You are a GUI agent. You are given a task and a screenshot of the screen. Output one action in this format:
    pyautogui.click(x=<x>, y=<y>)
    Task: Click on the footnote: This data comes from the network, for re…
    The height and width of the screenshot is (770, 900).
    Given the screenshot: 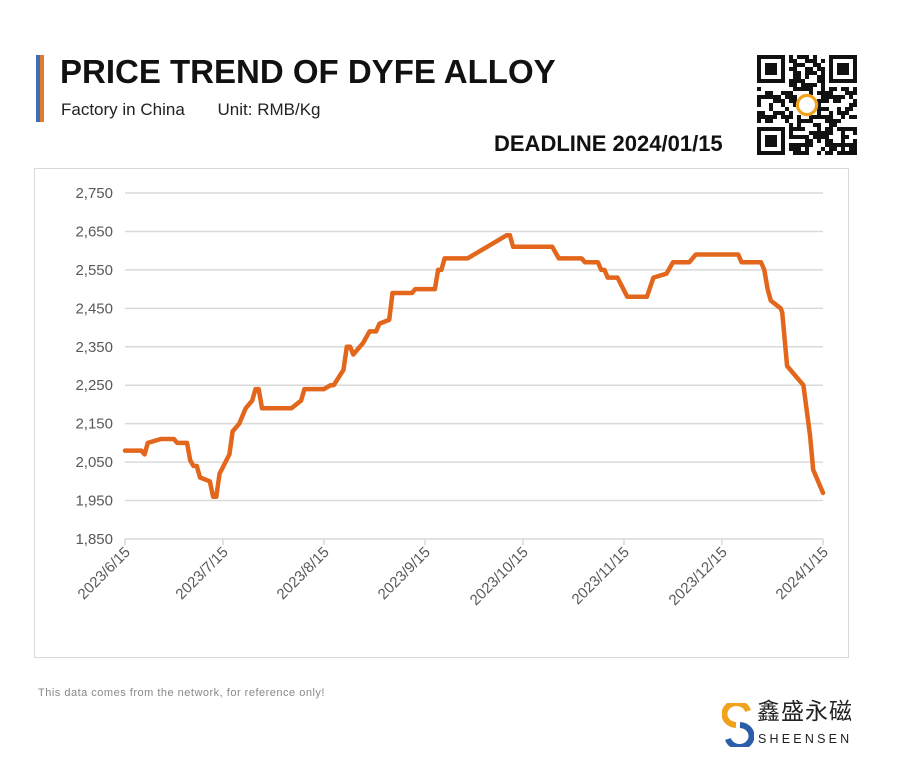 What is the action you would take?
    pyautogui.click(x=181, y=693)
    